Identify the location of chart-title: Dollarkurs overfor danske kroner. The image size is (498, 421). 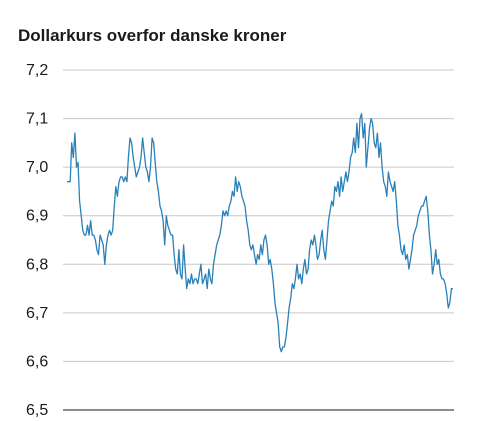
(152, 35).